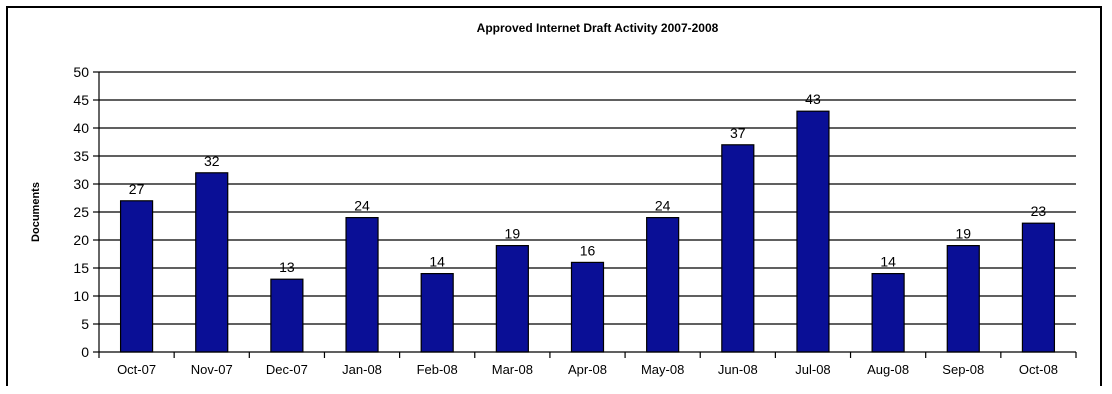 Image resolution: width=1112 pixels, height=394 pixels. I want to click on x-tick-label: Mar-08, so click(512, 369).